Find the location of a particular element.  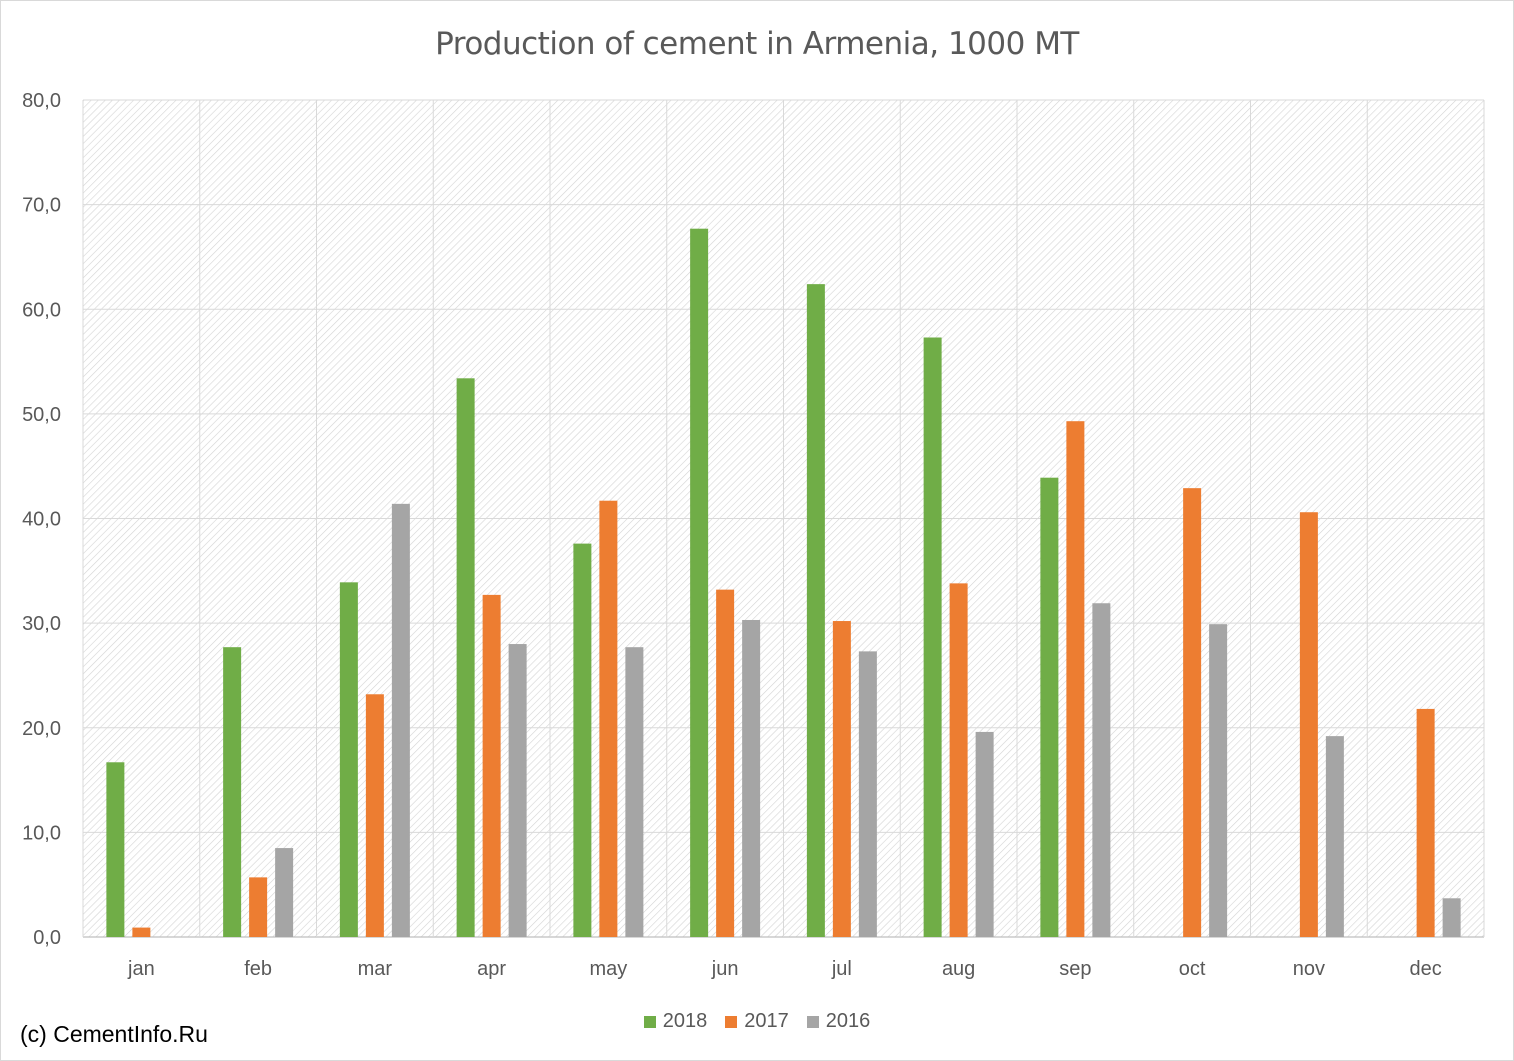

x-tick-label: may is located at coordinates (608, 969).